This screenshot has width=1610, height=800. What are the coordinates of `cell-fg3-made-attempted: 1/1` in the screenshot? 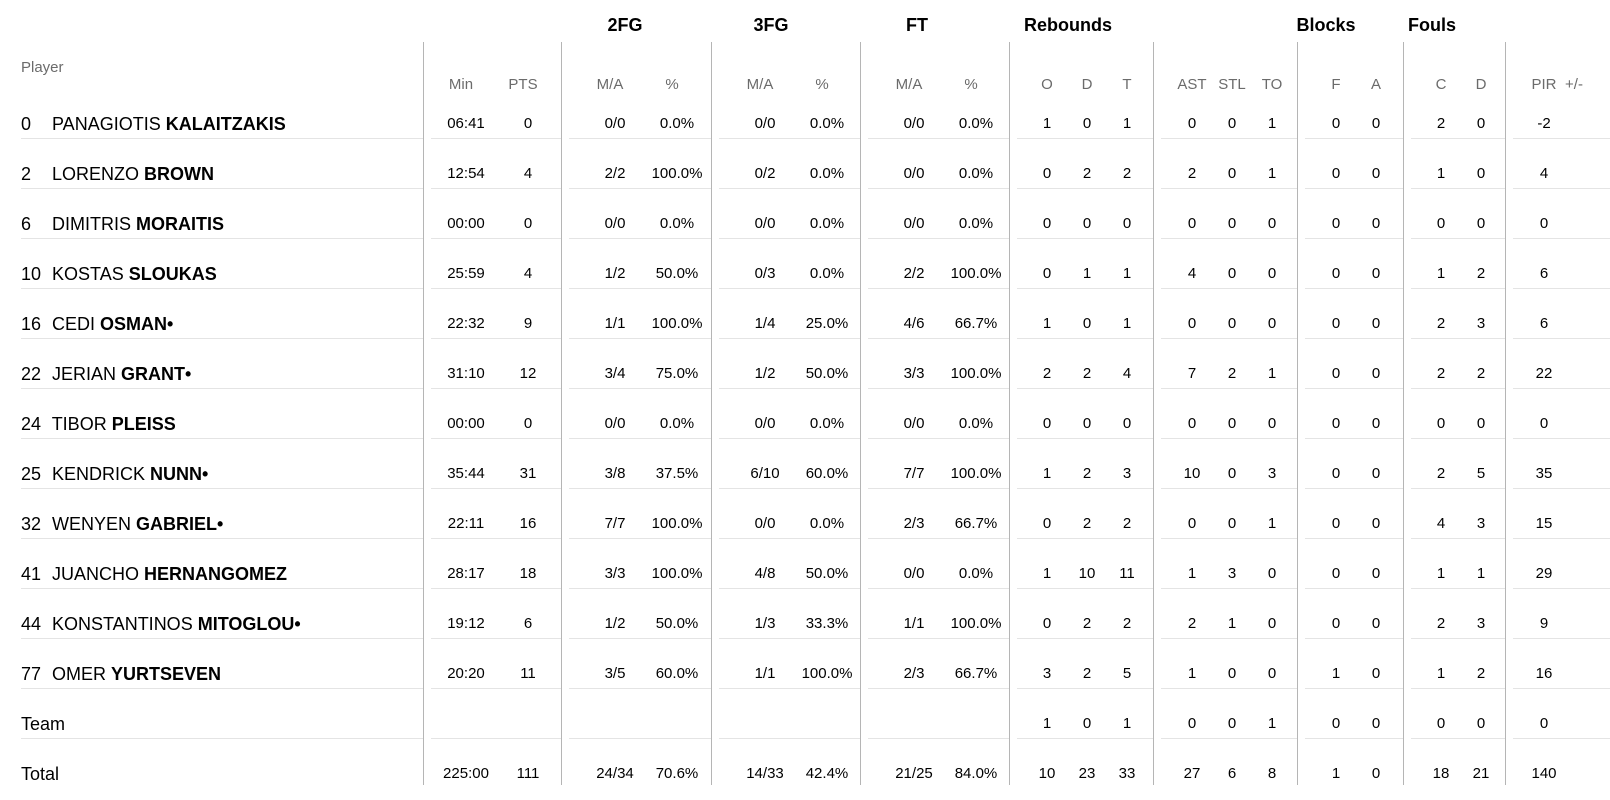 It's located at (765, 673).